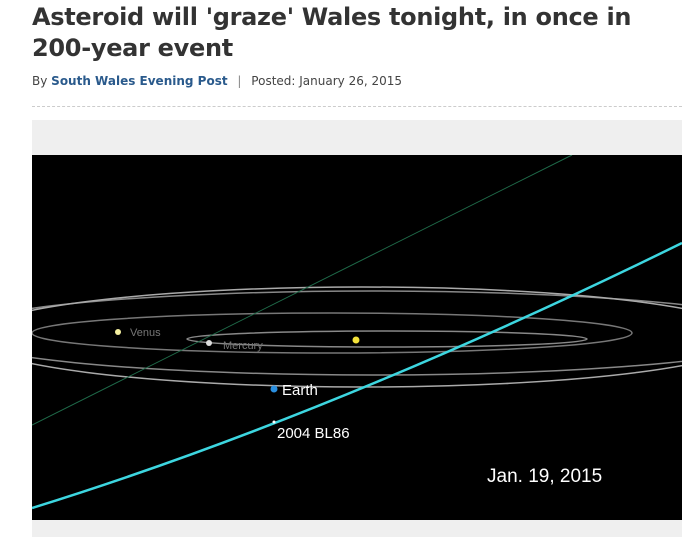  I want to click on earth-label: Earth, so click(300, 390).